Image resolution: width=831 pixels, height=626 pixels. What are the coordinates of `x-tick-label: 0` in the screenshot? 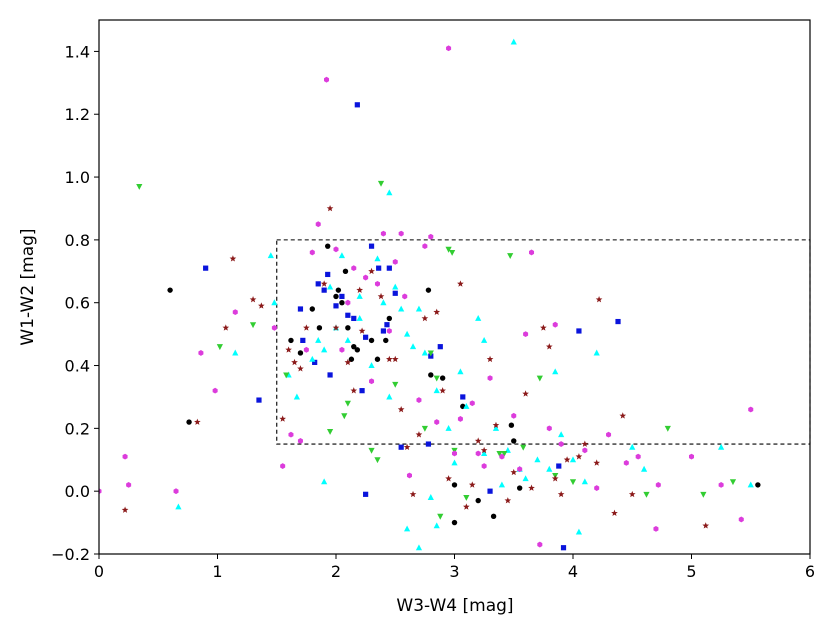 It's located at (99, 571).